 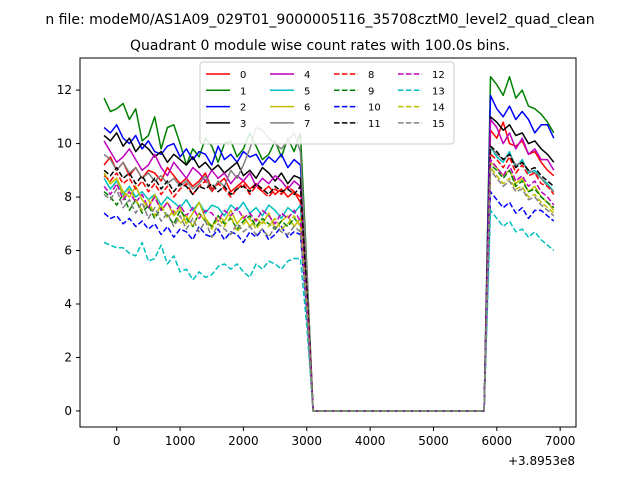 I want to click on legend-label-11: 11, so click(x=374, y=124).